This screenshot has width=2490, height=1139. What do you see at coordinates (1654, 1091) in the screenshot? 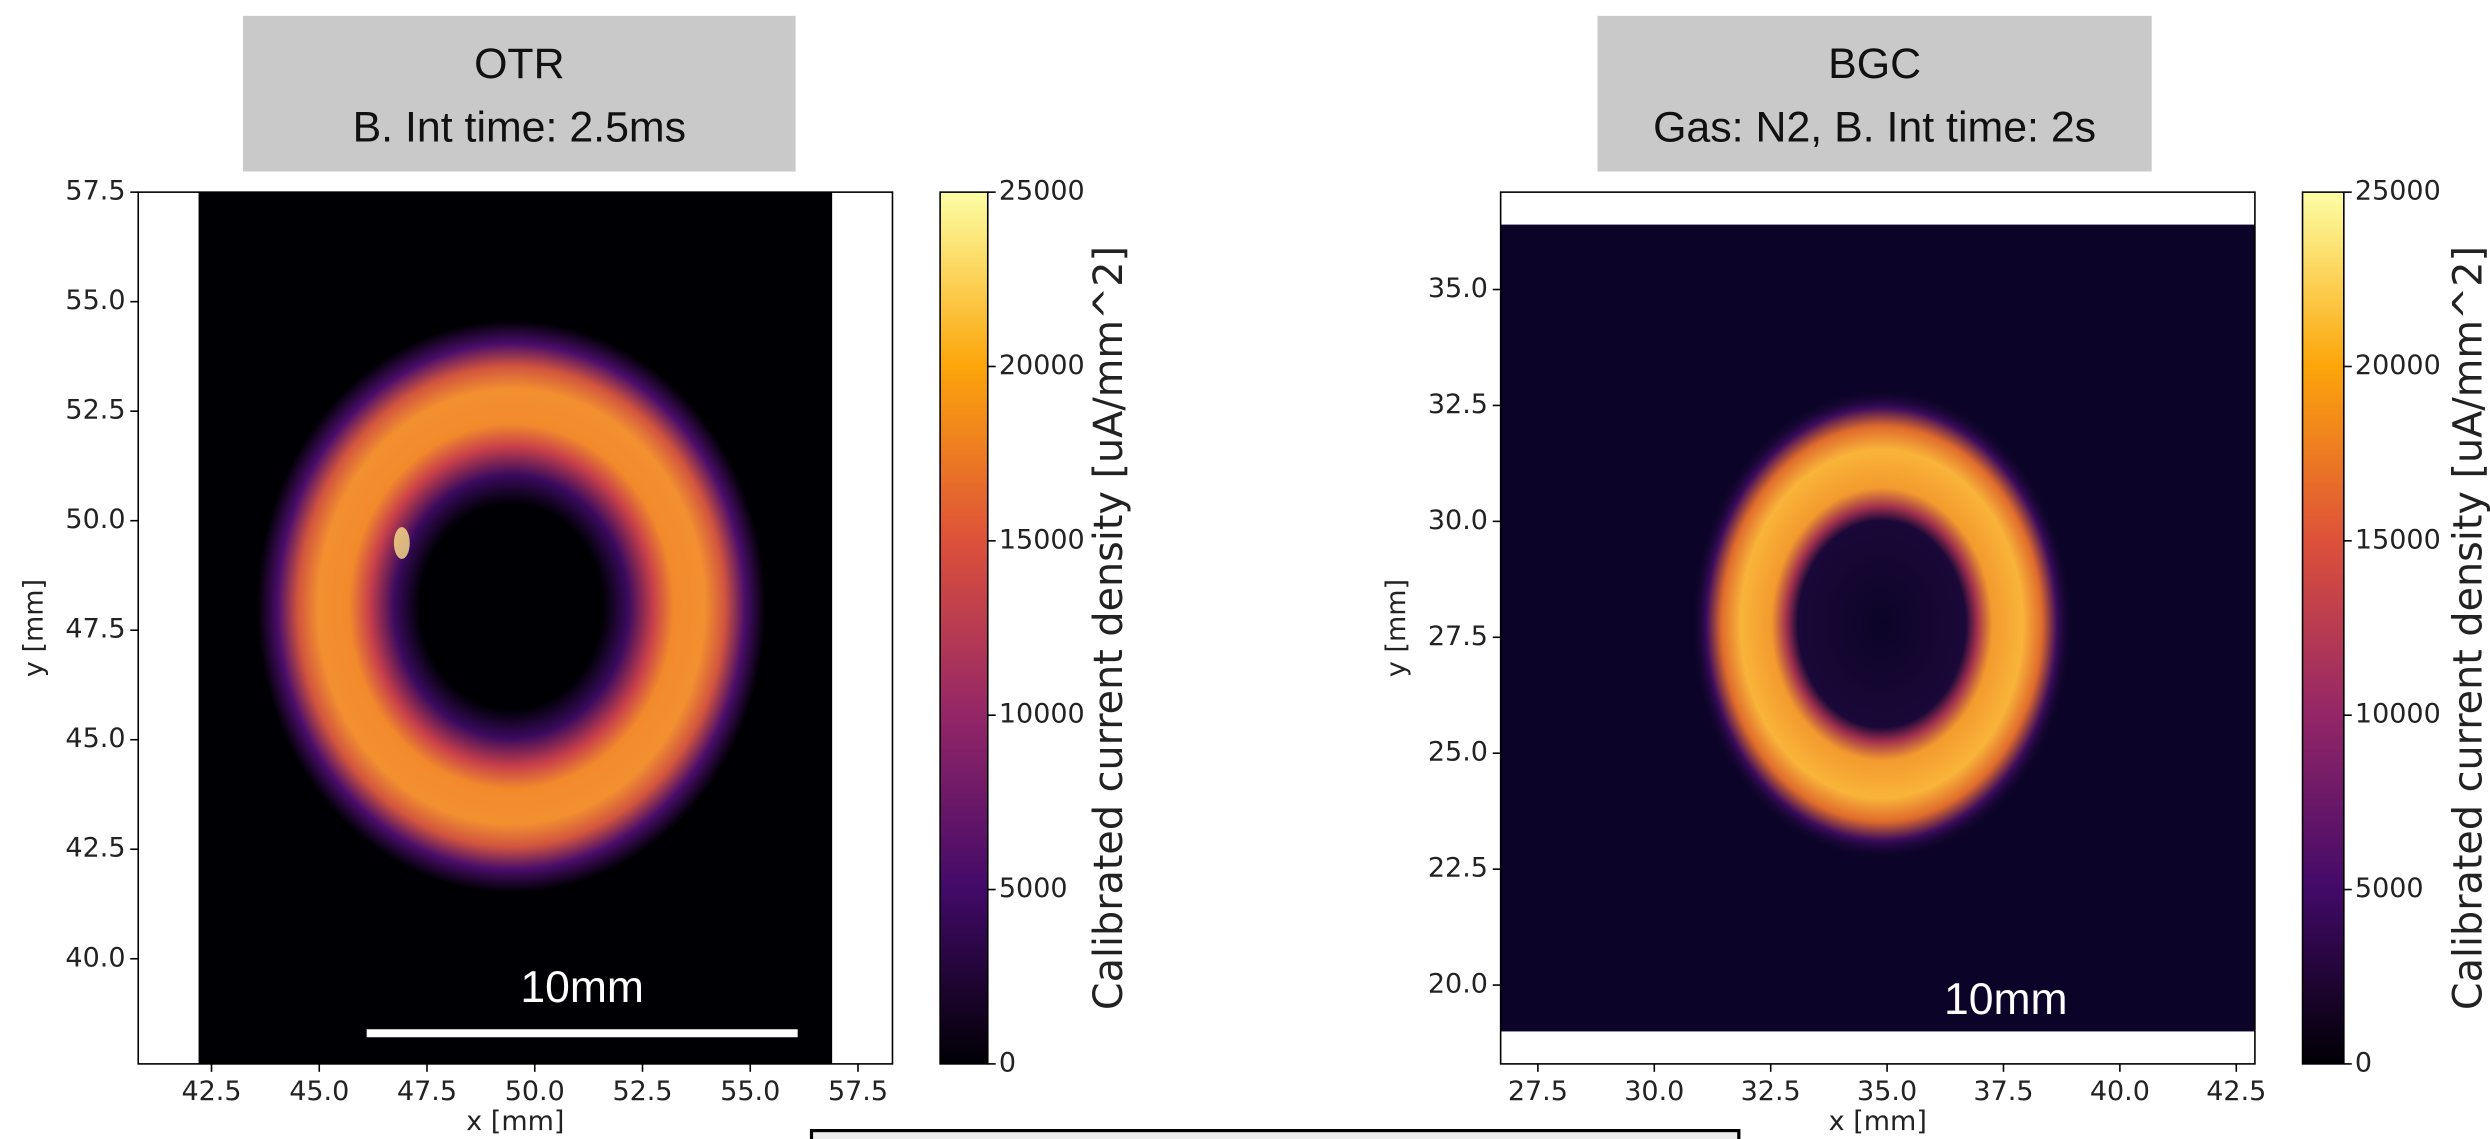
I see `x-tick-label: 30.0` at bounding box center [1654, 1091].